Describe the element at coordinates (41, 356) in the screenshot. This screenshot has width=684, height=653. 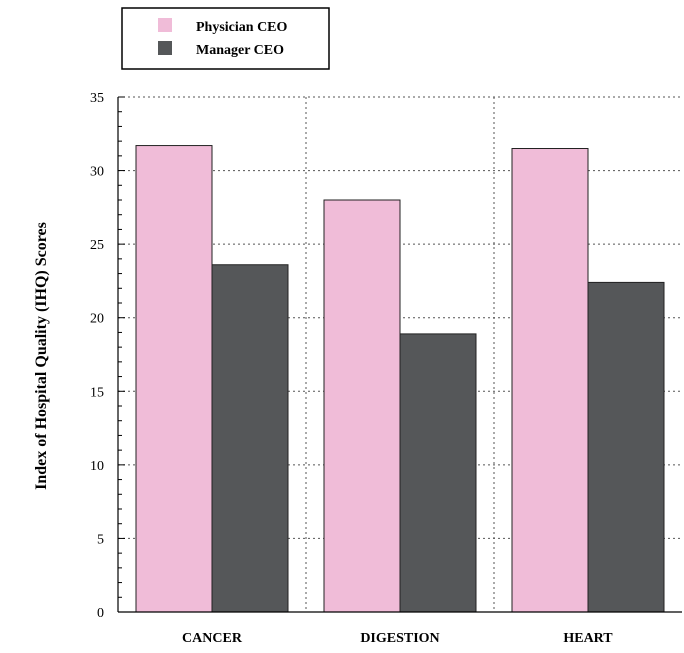
I see `y-axis-title: Index of Hospital Quality (IHQ) Scores` at that location.